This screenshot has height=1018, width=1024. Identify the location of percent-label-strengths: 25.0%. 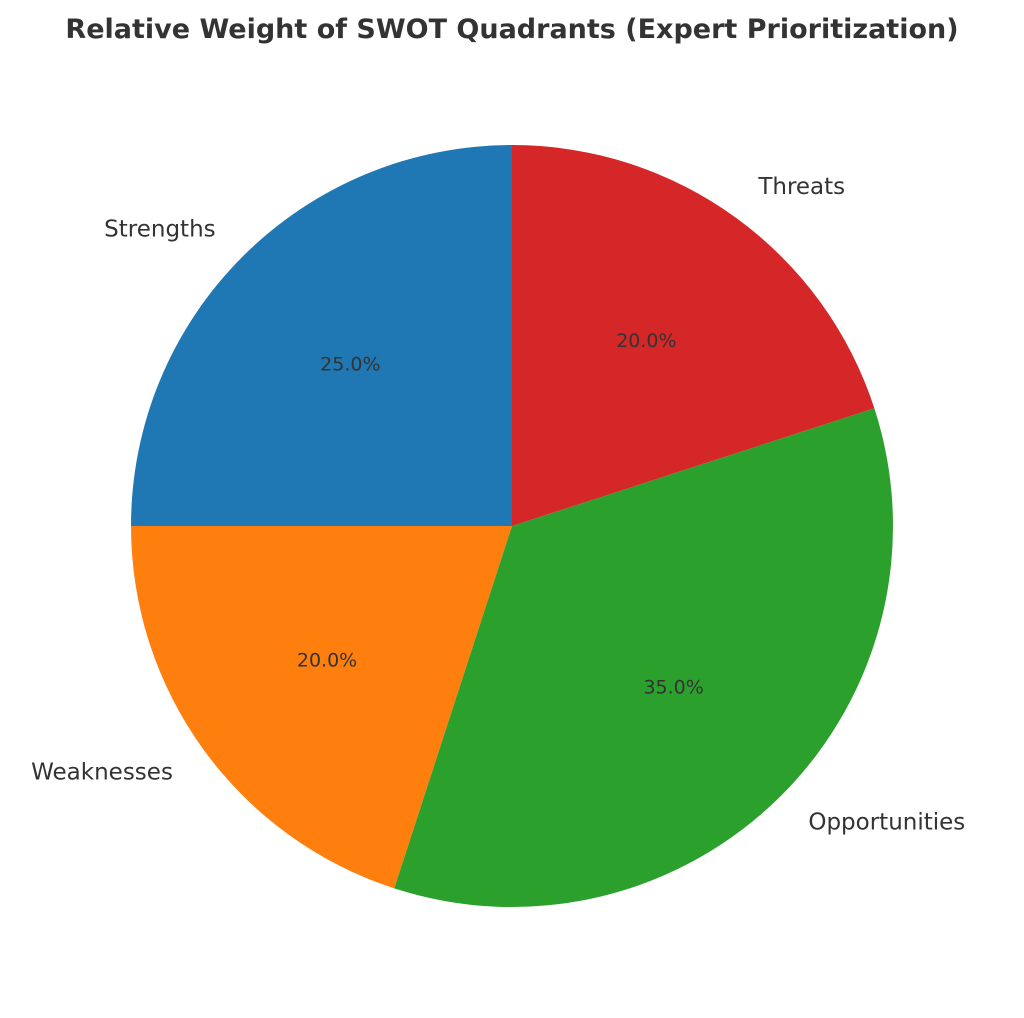
(350, 364).